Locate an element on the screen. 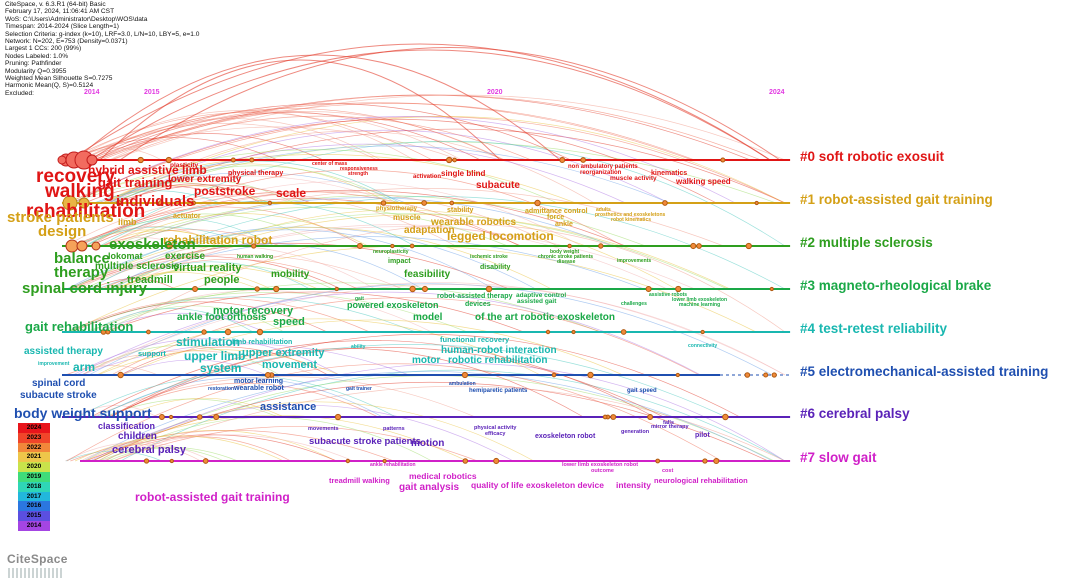 The height and width of the screenshot is (585, 1065). cluster-label: #2 multiple sclerosis is located at coordinates (866, 242).